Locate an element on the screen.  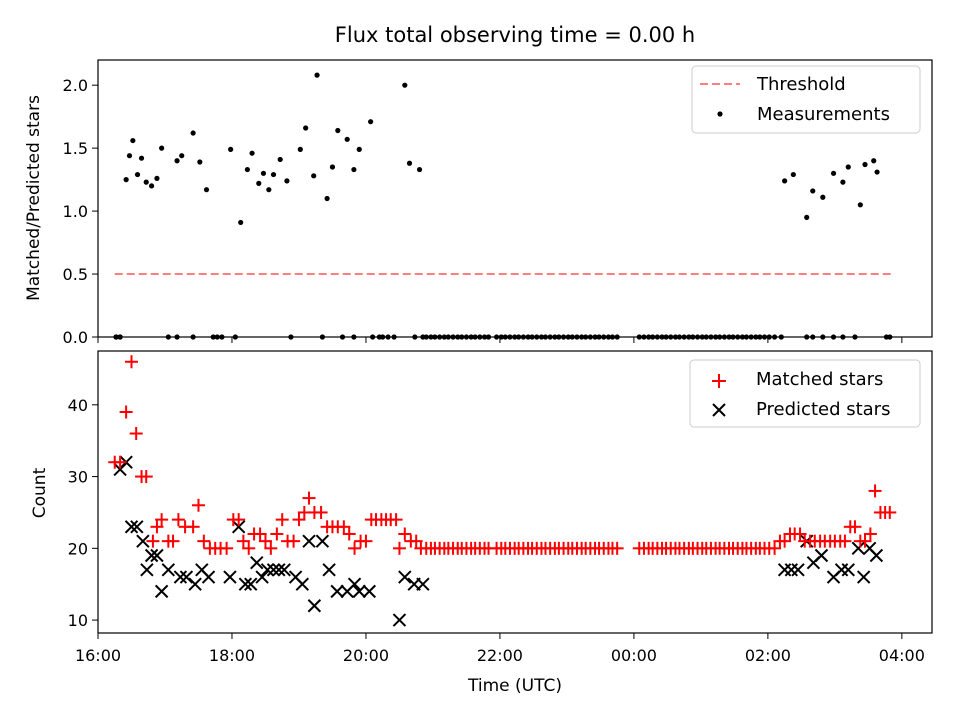
bottom-legend-box is located at coordinates (805, 393).